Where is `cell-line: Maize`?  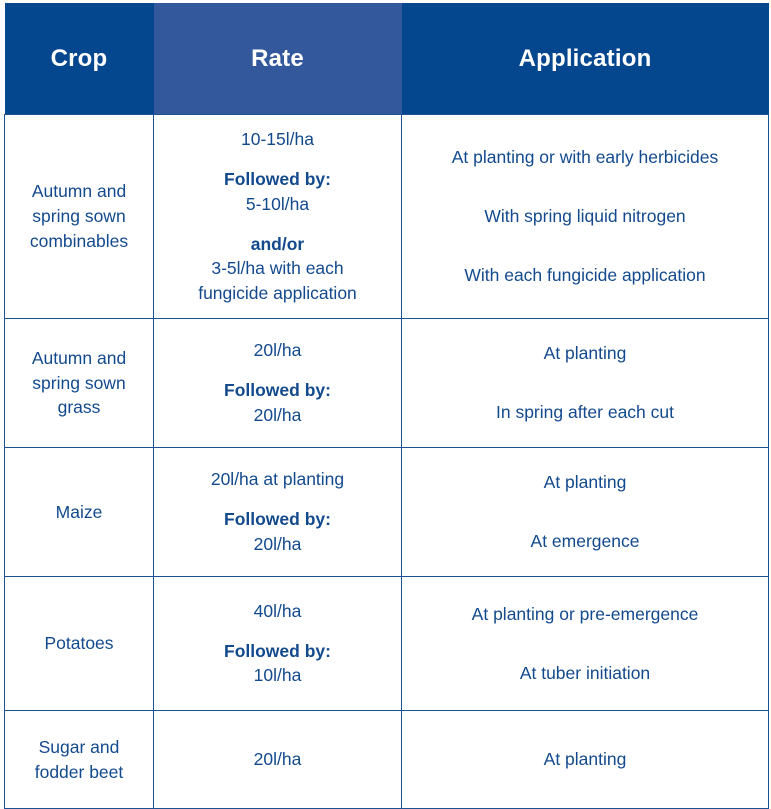 cell-line: Maize is located at coordinates (79, 511).